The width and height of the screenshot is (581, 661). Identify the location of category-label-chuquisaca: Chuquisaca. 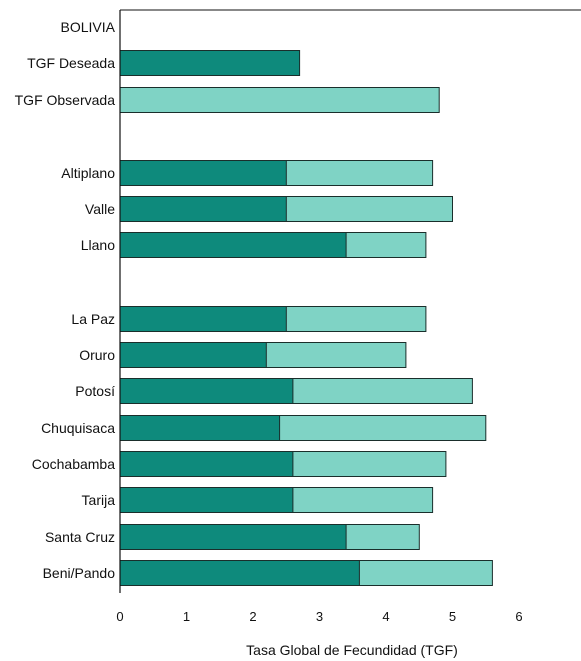
(78, 428).